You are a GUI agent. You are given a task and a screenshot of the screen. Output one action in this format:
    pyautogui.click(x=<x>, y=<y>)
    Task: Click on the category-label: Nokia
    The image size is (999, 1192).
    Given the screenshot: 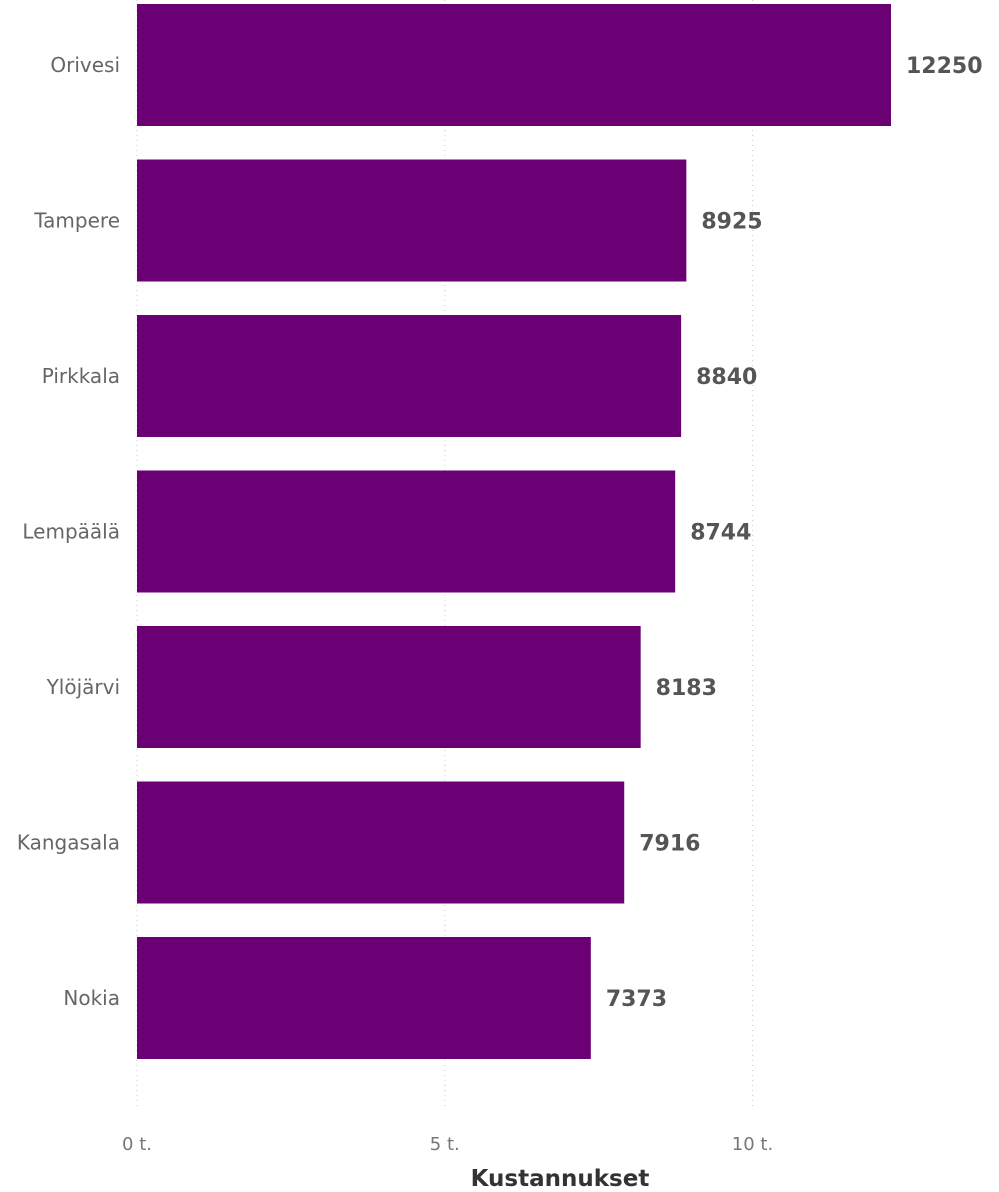 What is the action you would take?
    pyautogui.click(x=91, y=998)
    